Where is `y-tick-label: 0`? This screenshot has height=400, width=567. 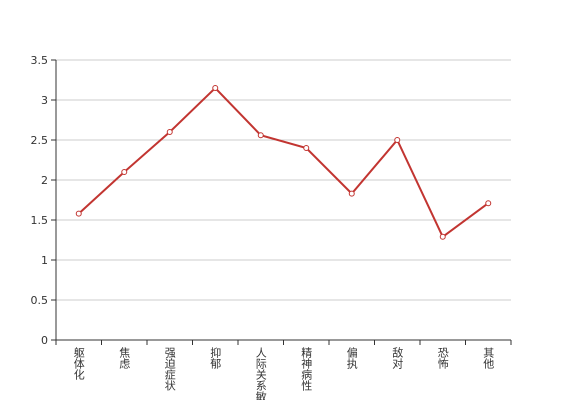
y-tick-label: 0 is located at coordinates (44, 340).